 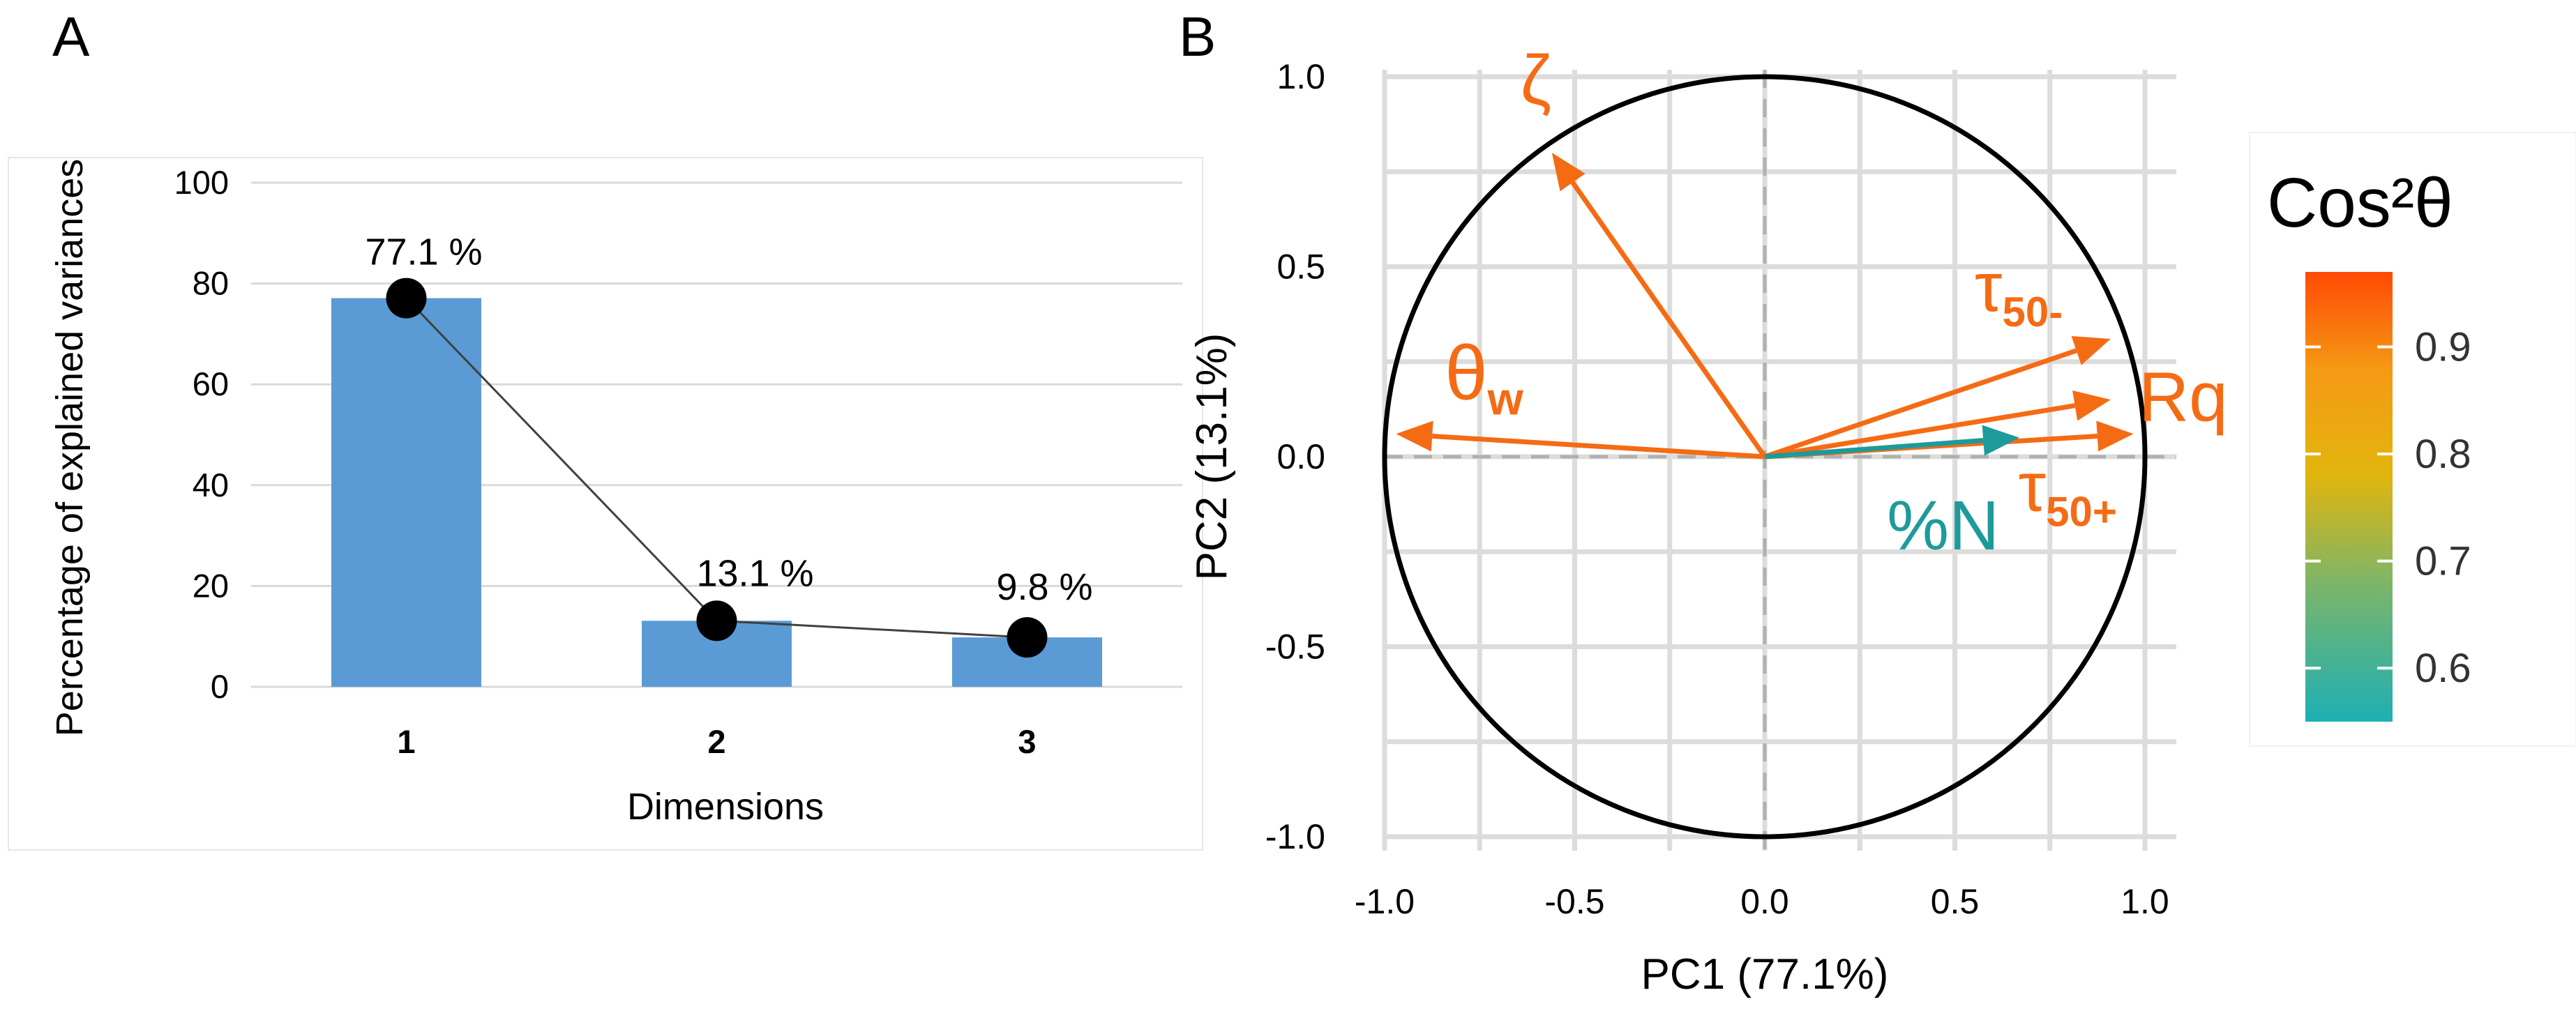 What do you see at coordinates (406, 741) in the screenshot?
I see `panel-a-category-label: 1` at bounding box center [406, 741].